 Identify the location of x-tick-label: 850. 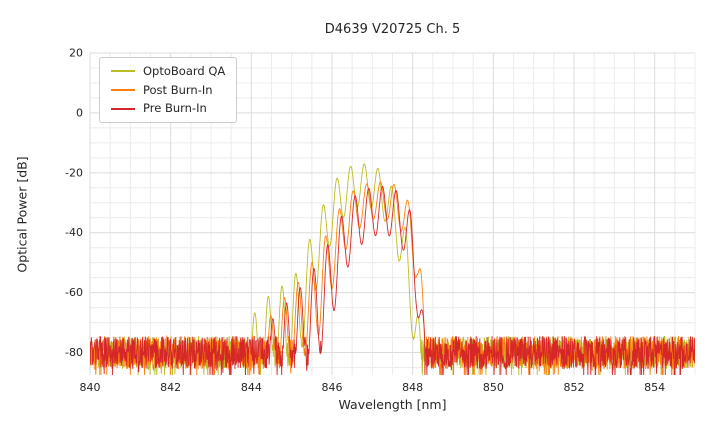
(493, 387).